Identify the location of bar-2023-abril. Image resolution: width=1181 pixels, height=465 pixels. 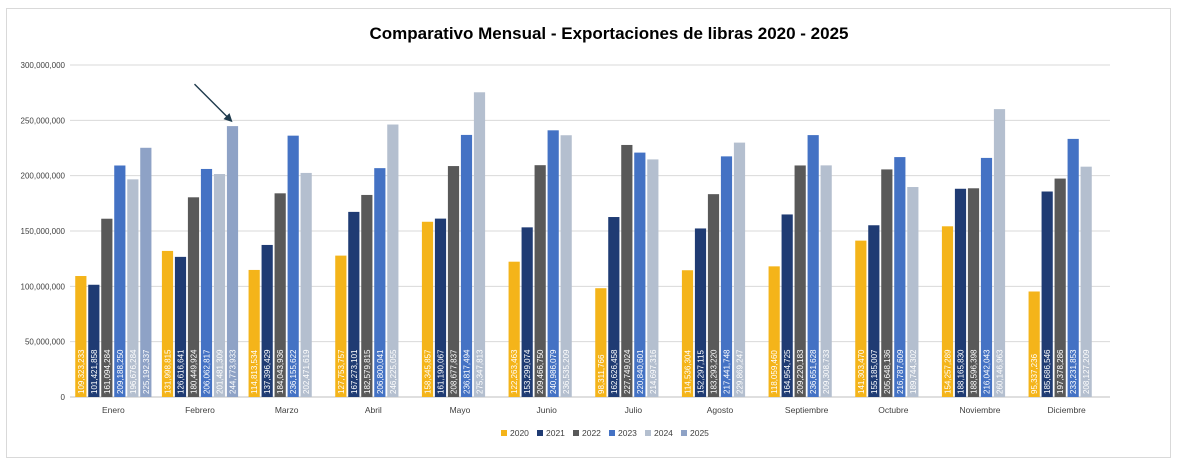
(380, 282).